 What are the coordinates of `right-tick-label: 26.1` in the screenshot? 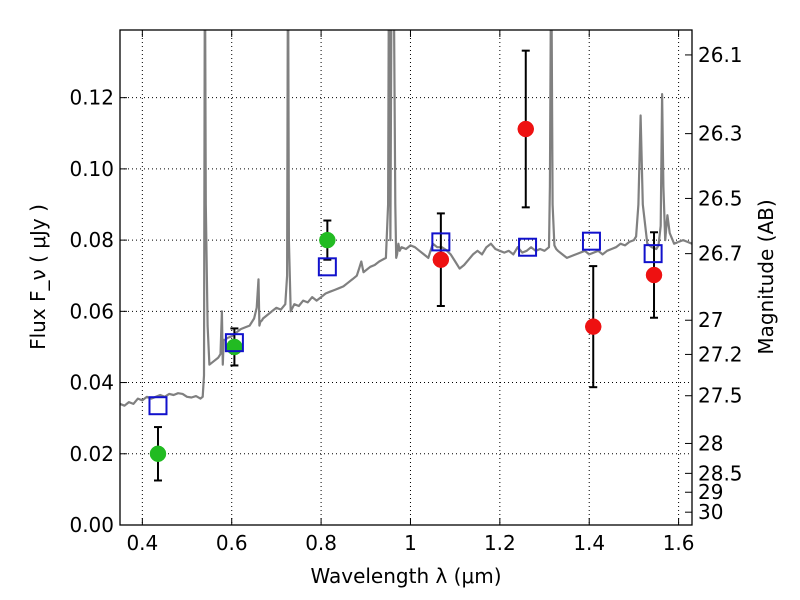 It's located at (720, 55).